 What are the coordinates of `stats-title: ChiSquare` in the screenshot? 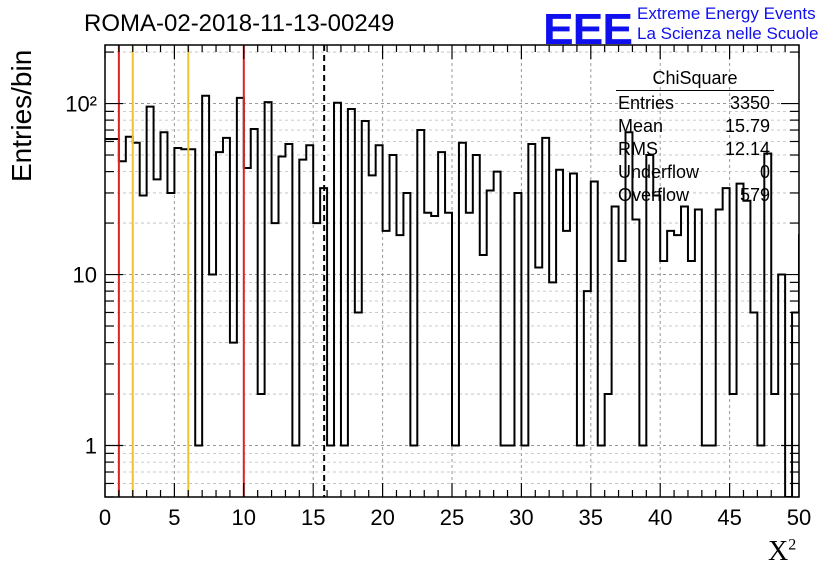 It's located at (695, 79).